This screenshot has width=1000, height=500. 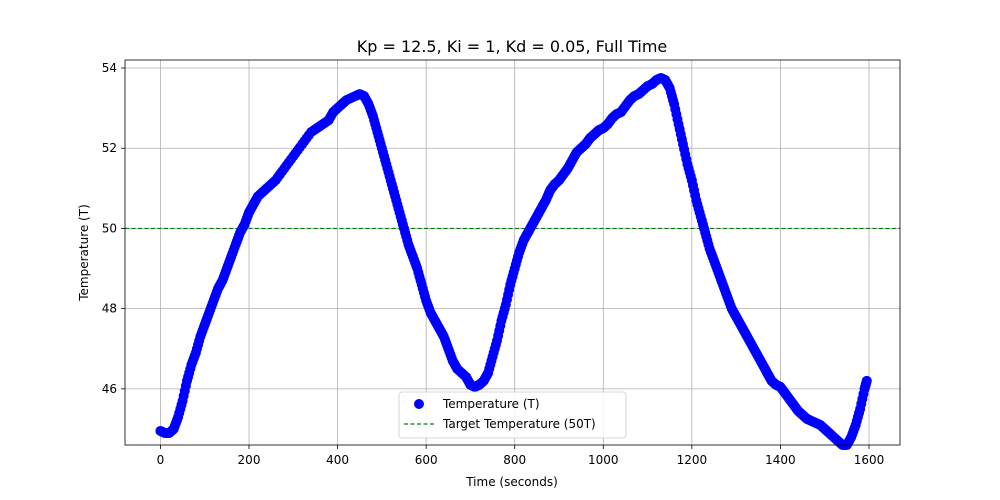 I want to click on x-tick-label: 0, so click(x=161, y=460).